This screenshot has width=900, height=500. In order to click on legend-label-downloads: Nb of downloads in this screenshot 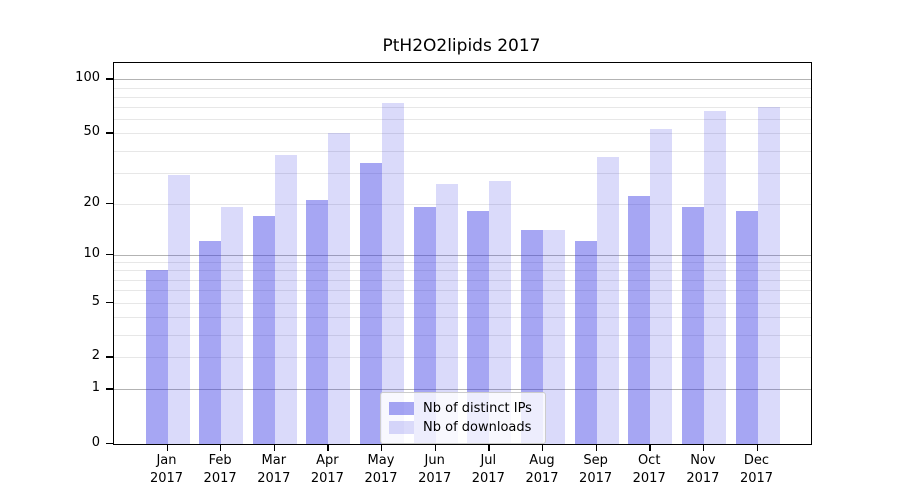, I will do `click(477, 427)`.